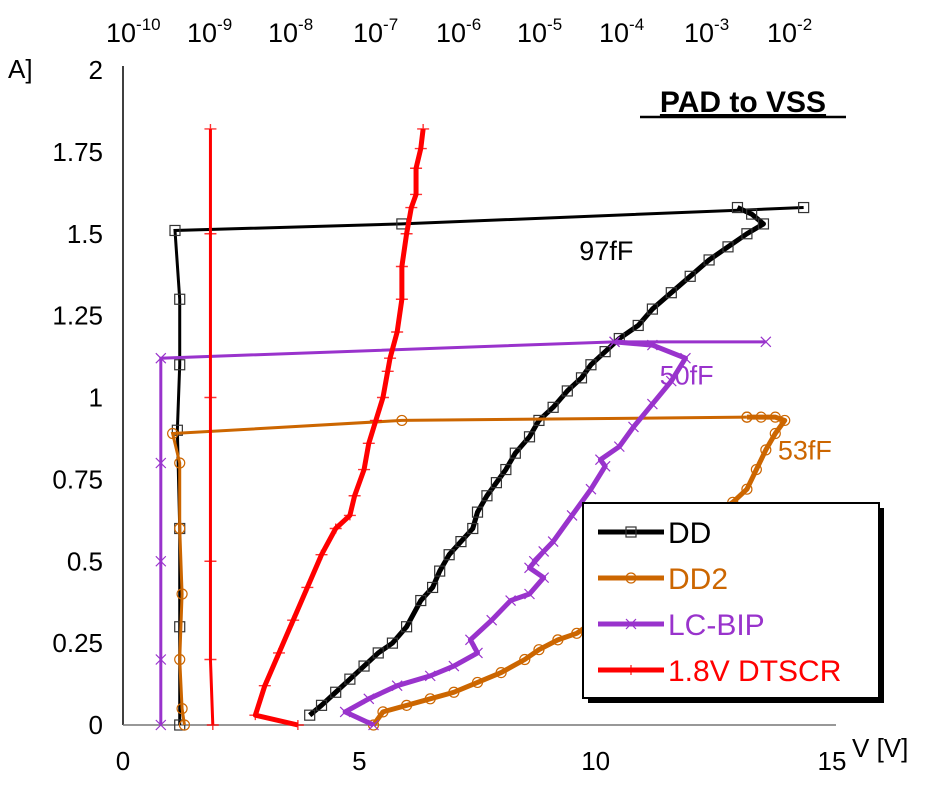 Image resolution: width=948 pixels, height=797 pixels. I want to click on legend-label: LC-BIP, so click(716, 625).